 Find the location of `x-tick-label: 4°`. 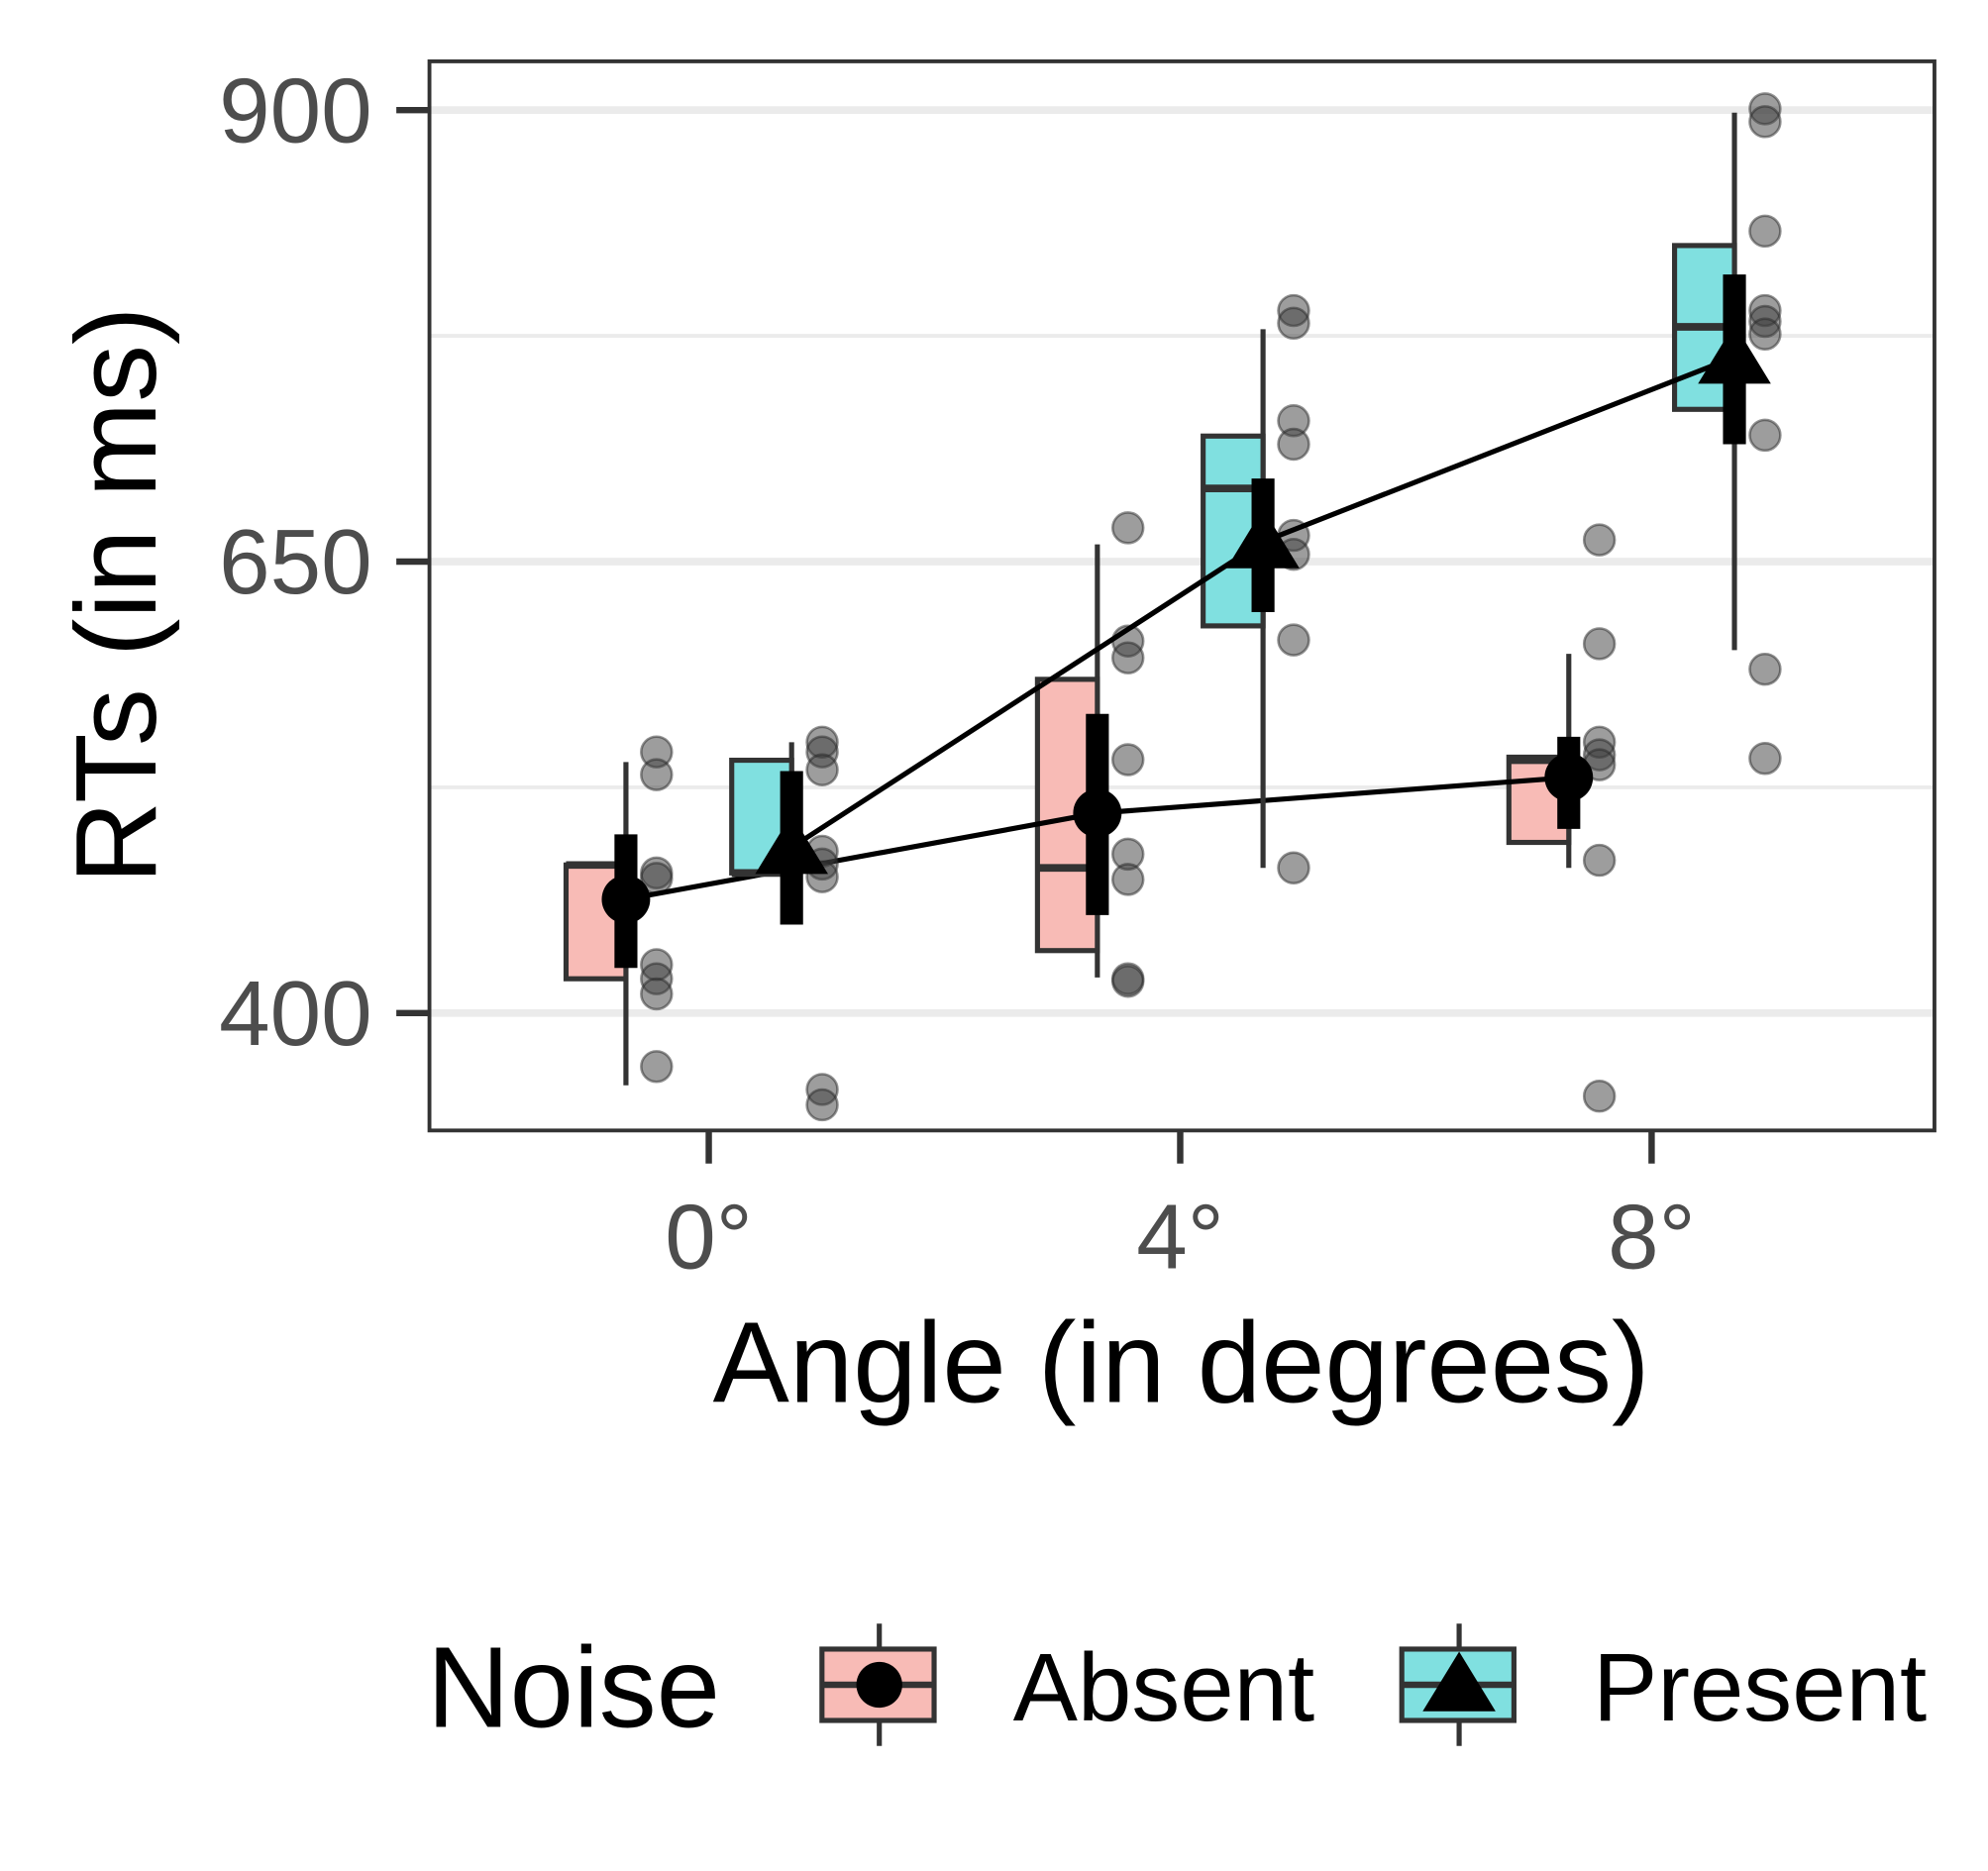

x-tick-label: 4° is located at coordinates (1180, 1236).